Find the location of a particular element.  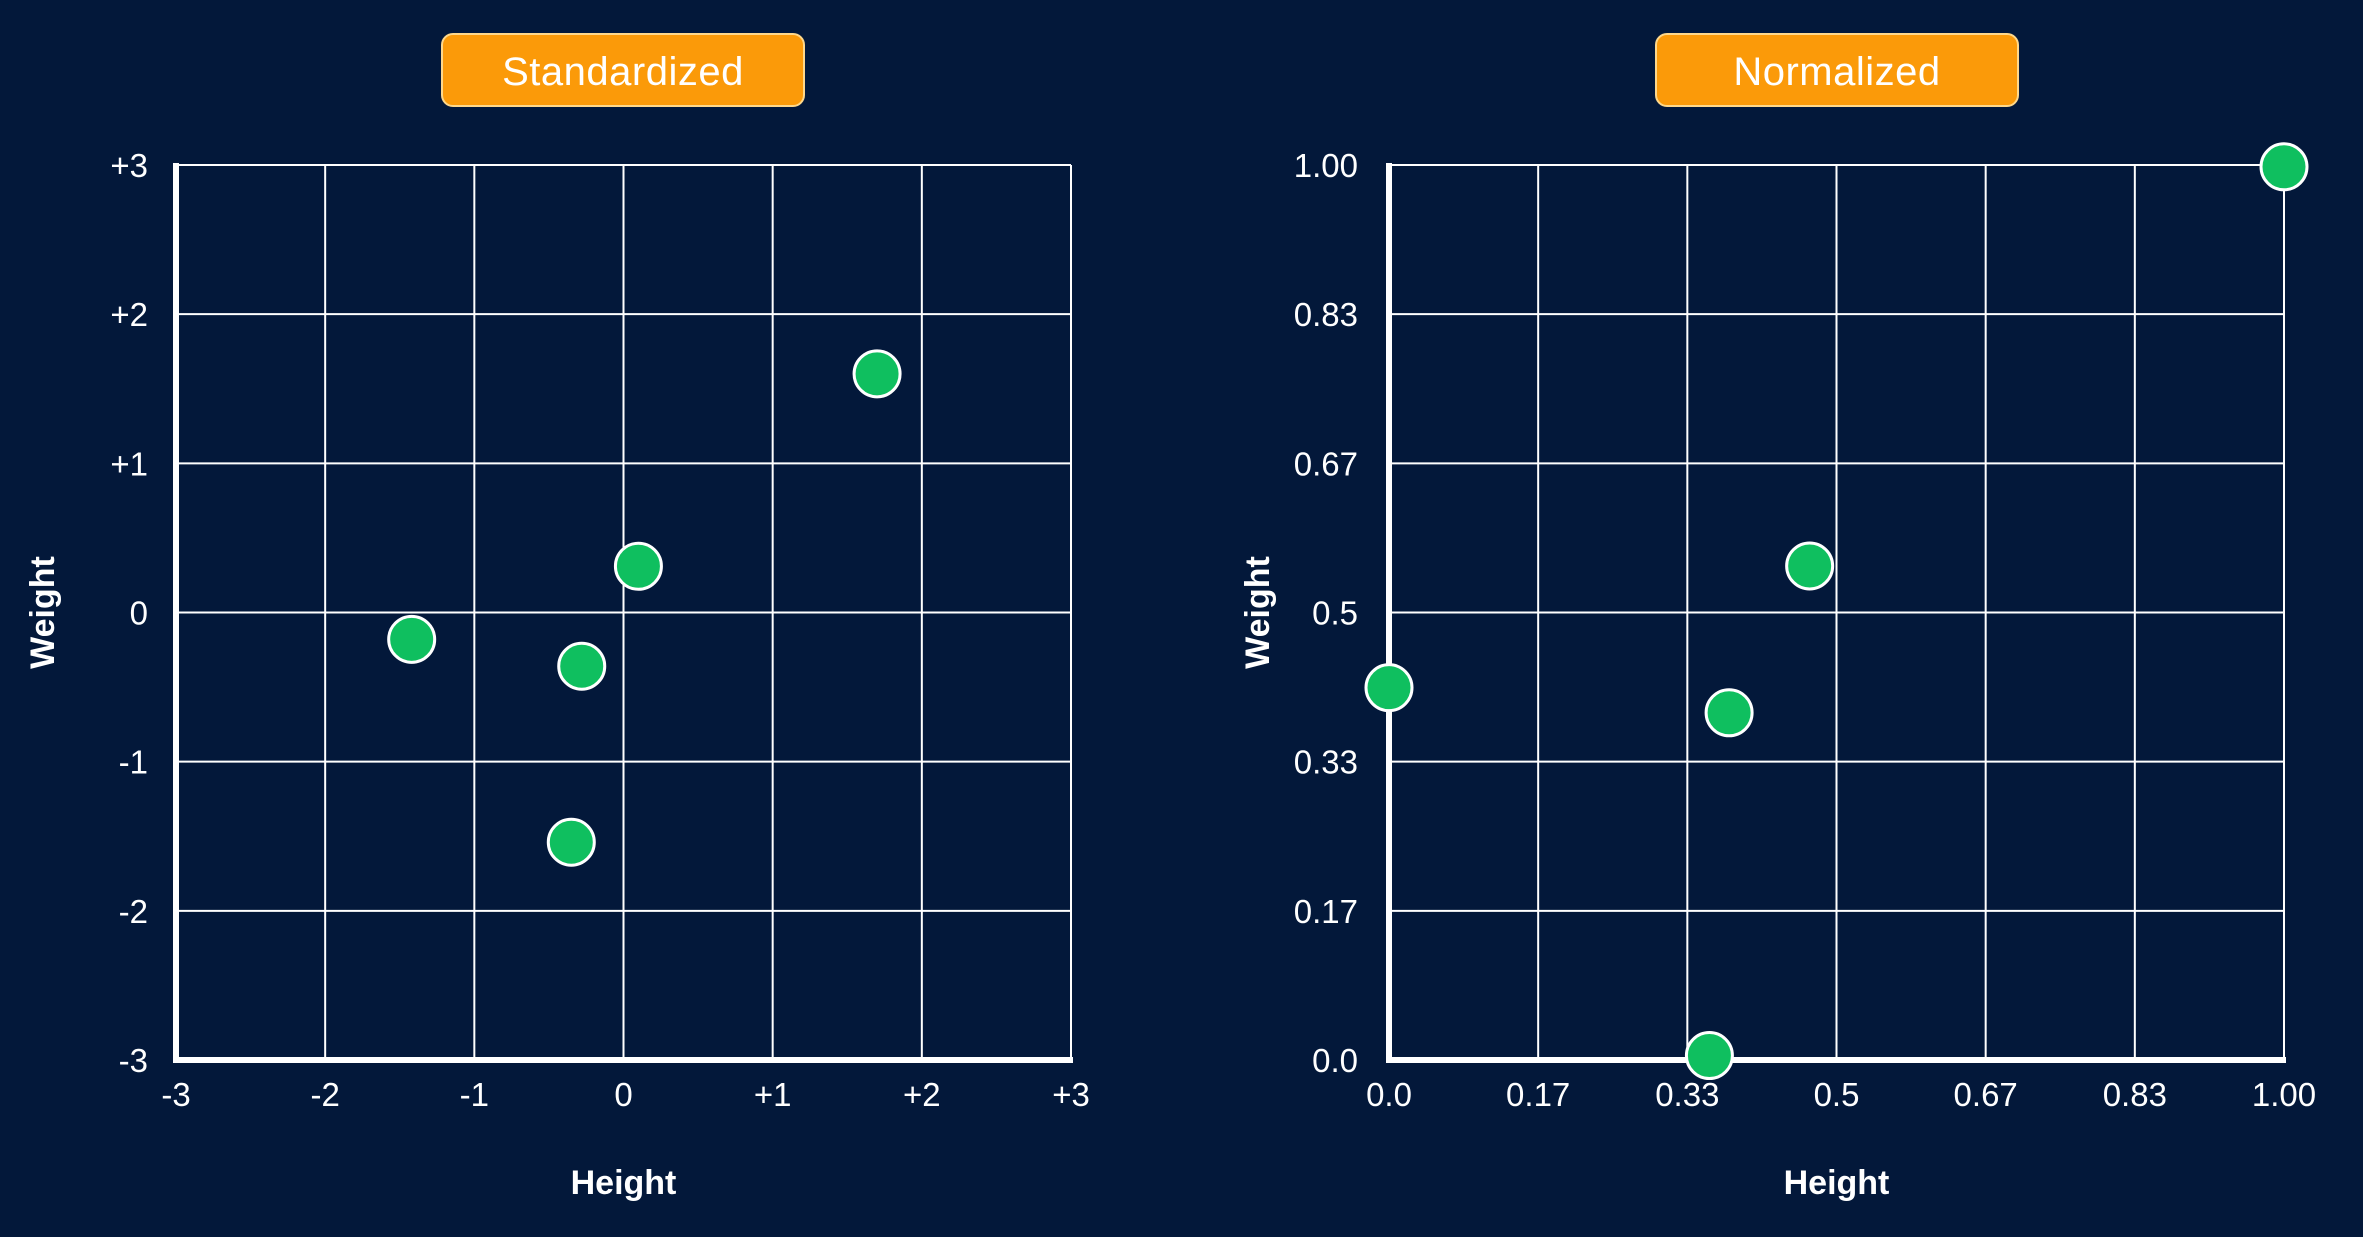

y-tick-label: +1 is located at coordinates (129, 463).